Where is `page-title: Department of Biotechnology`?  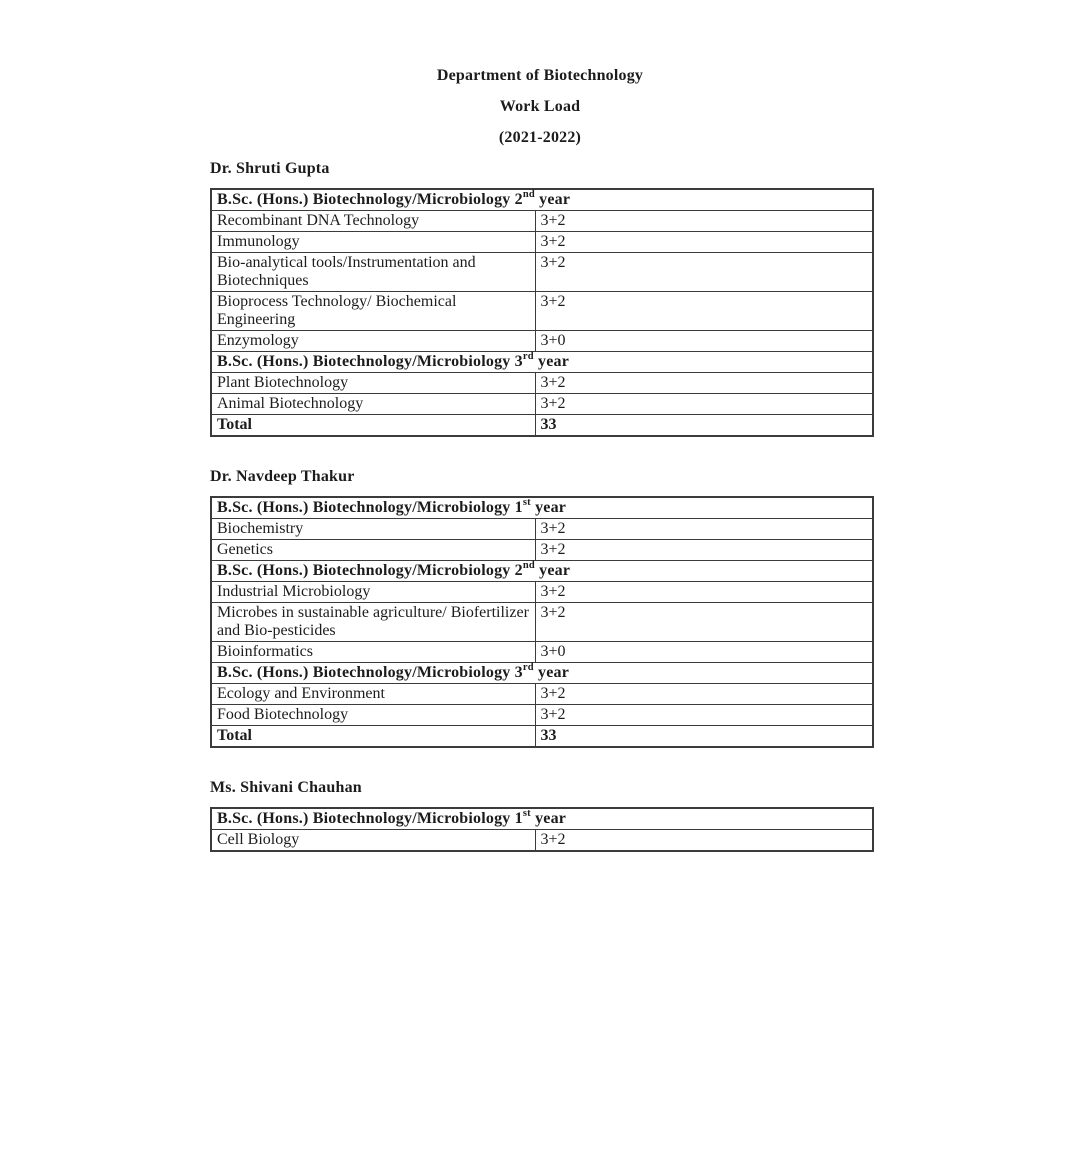
page-title: Department of Biotechnology is located at coordinates (540, 75).